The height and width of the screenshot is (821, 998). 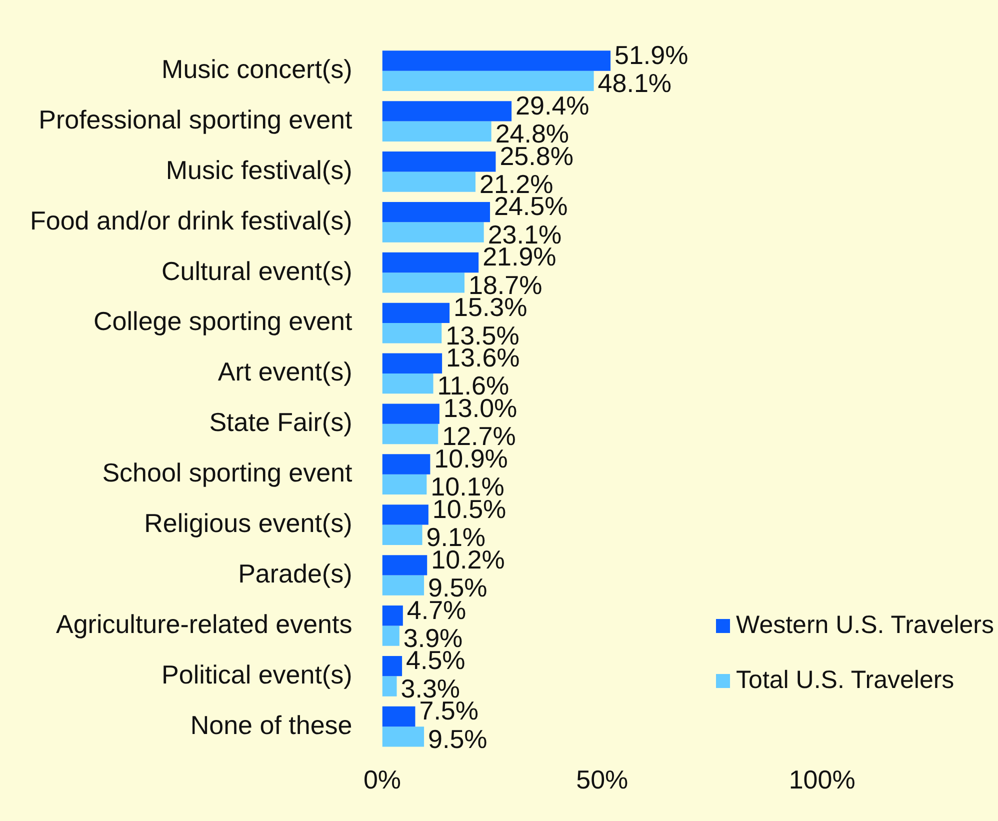 I want to click on data-label: 29.4%, so click(x=553, y=105).